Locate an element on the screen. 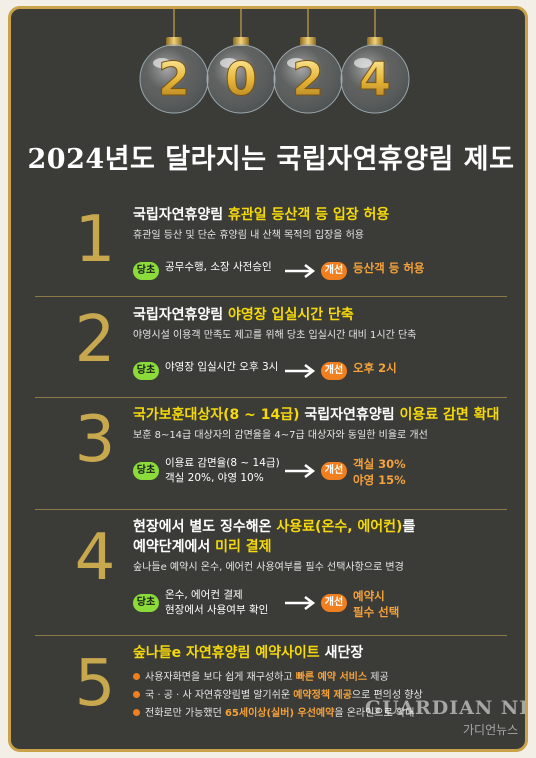 This screenshot has height=758, width=536. list-item: 국 · 공 · 사 자연휴양림별 알기쉬운 예약정책 제공으로 편의성 향상 is located at coordinates (319, 696).